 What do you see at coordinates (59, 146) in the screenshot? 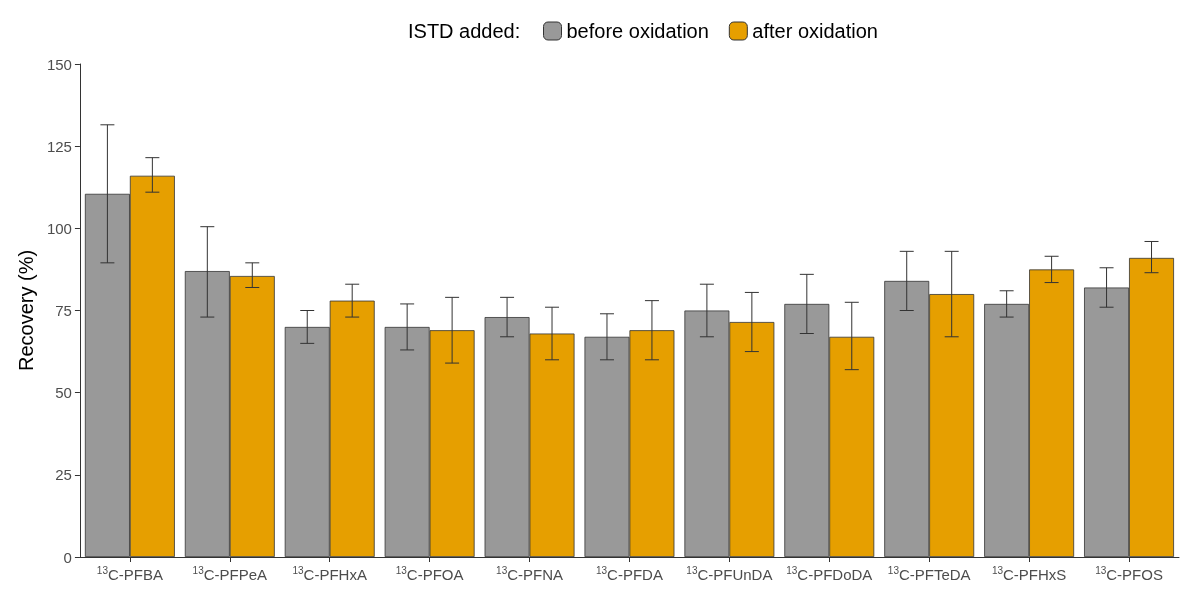
I see `y-tick-label: 125` at bounding box center [59, 146].